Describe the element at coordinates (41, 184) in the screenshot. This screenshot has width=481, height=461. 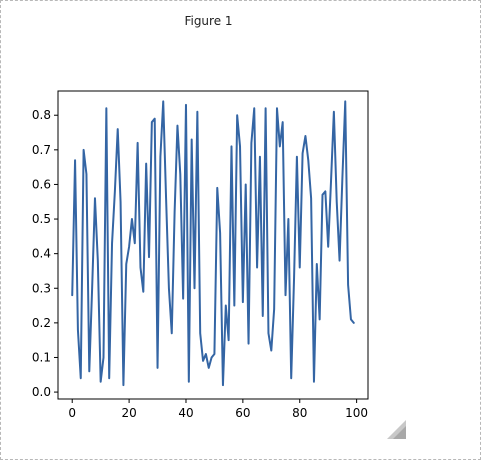
I see `y-tick-label: 0.6` at that location.